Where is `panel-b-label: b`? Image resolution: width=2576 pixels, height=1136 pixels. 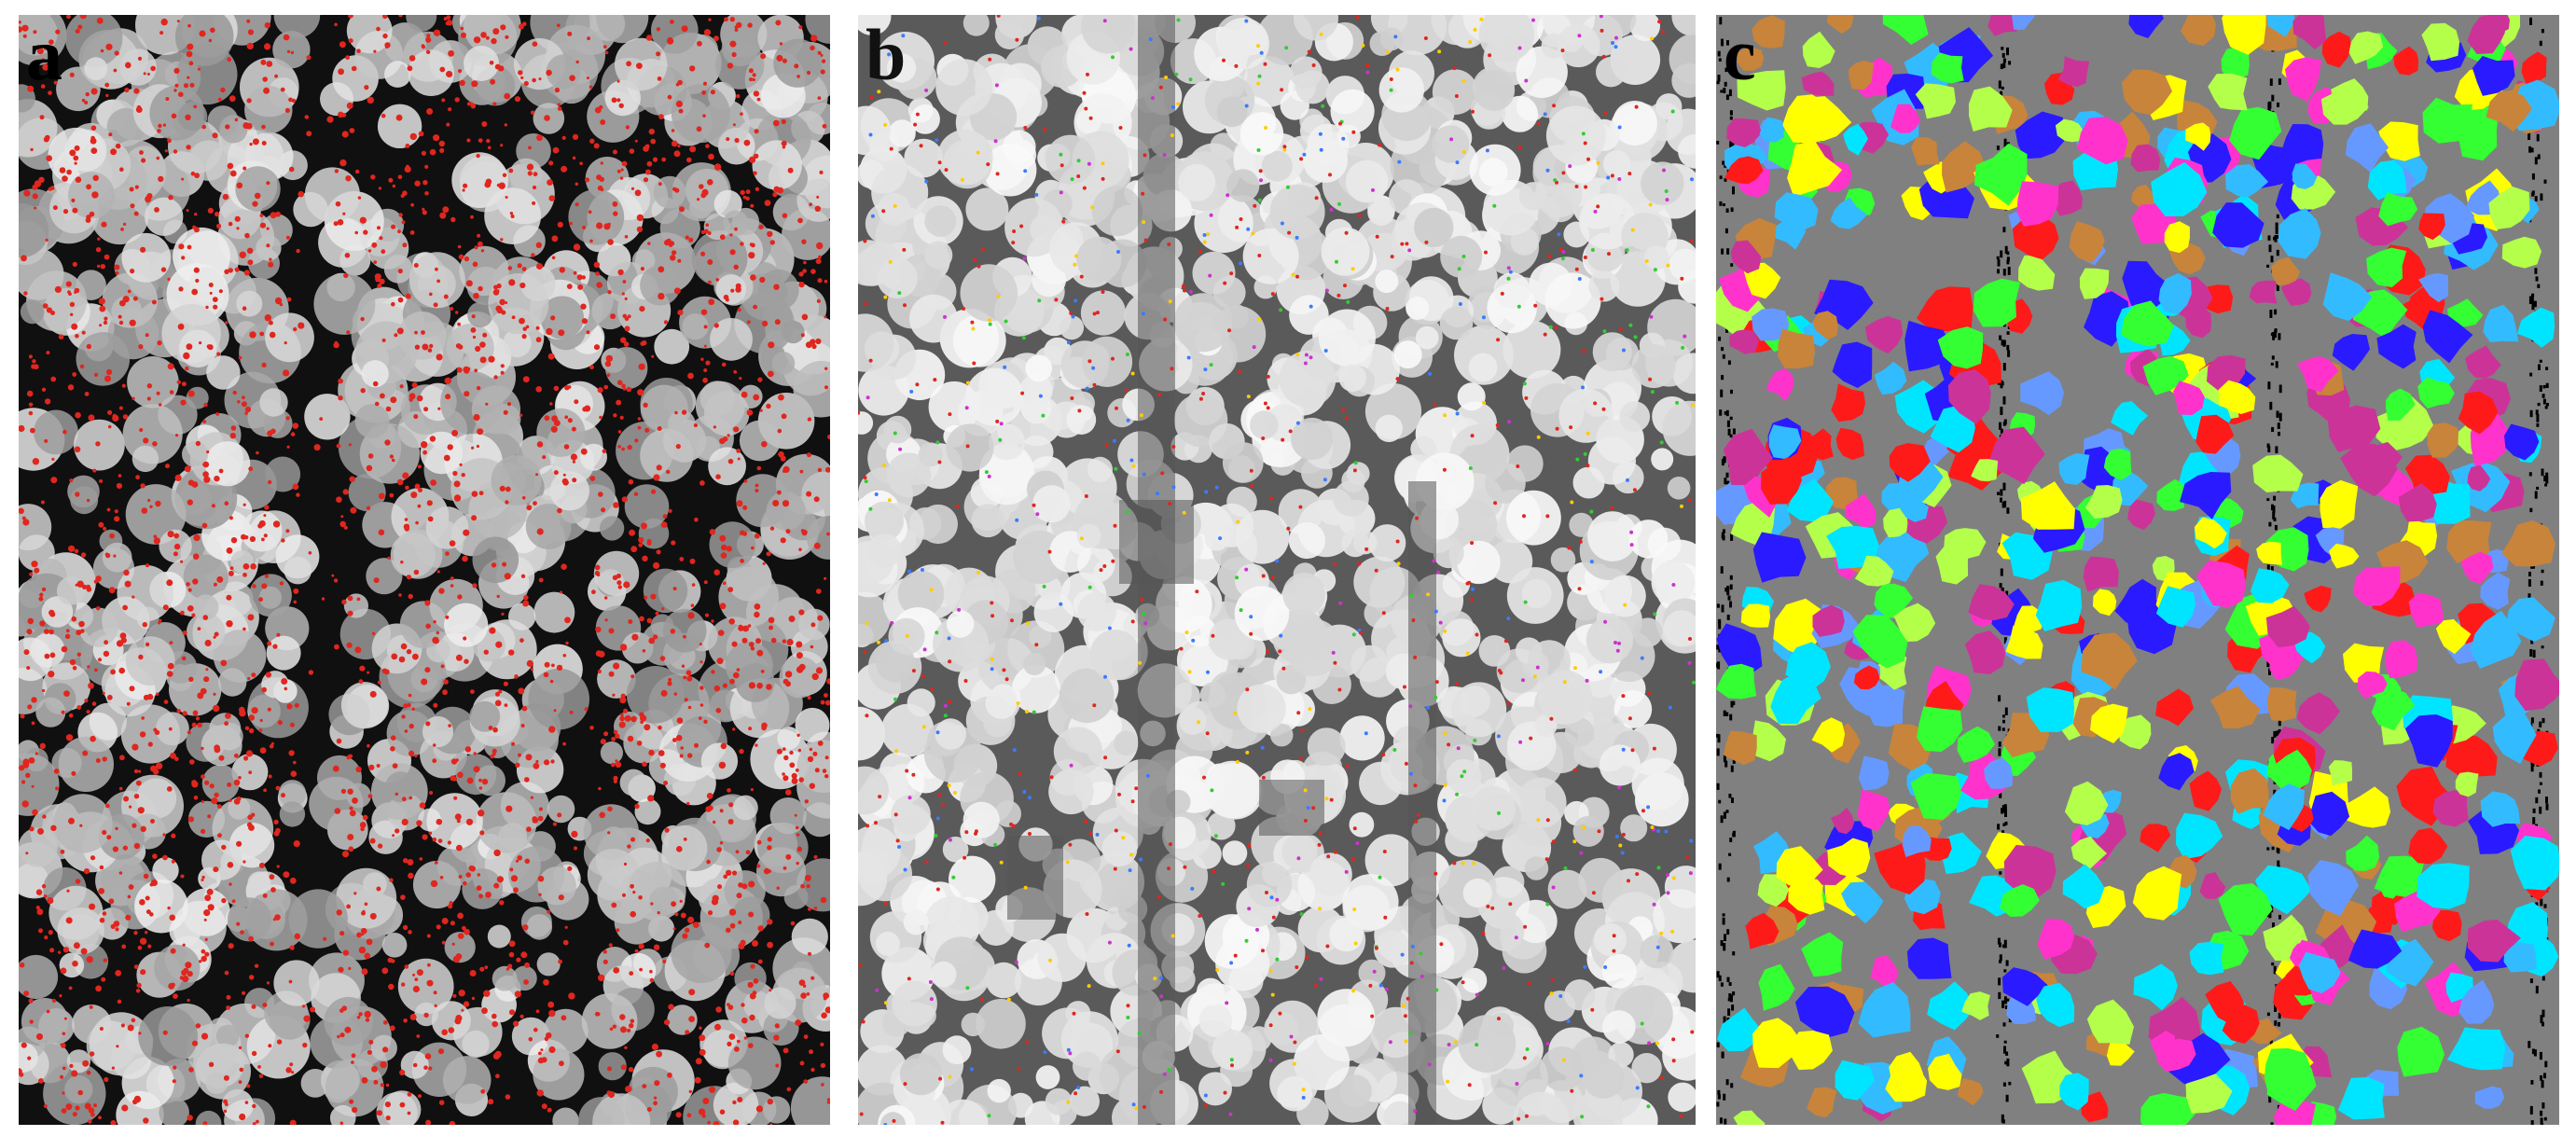
panel-b-label: b is located at coordinates (886, 55).